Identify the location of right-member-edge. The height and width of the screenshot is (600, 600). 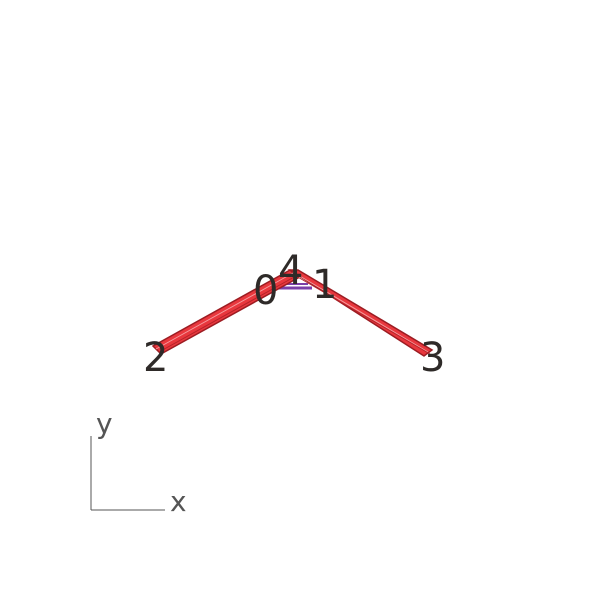
(363, 315).